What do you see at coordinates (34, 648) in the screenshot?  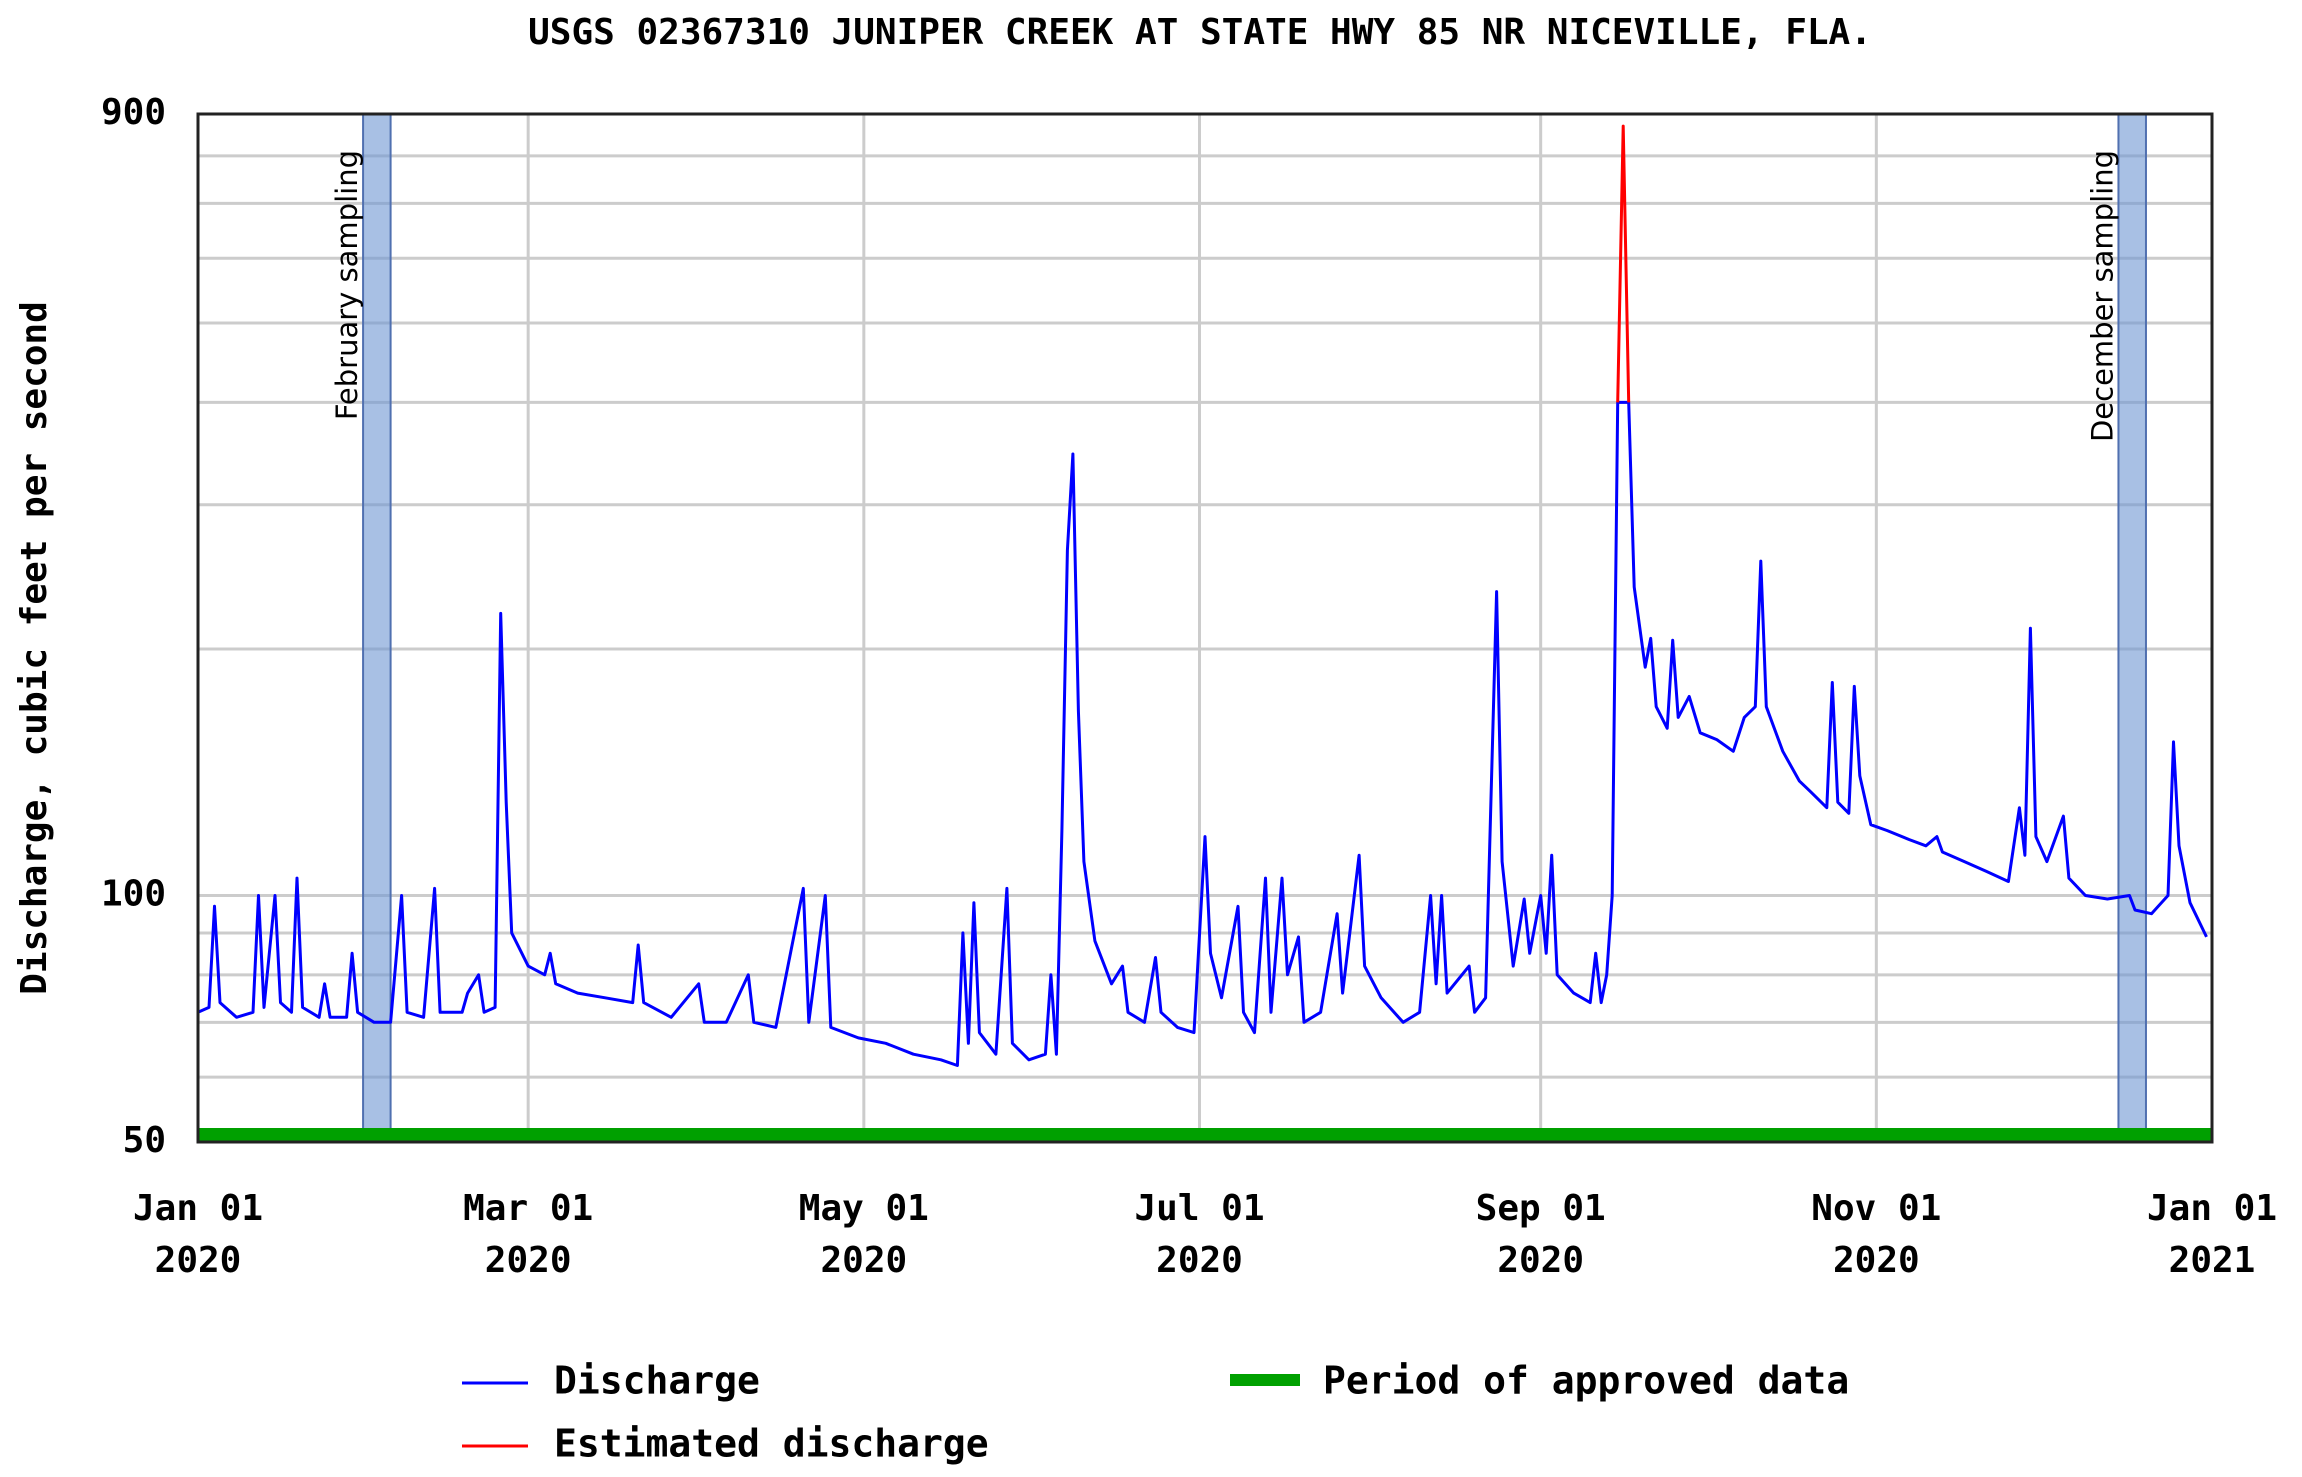 I see `y-axis-label: Discharge, cubic feet per second` at bounding box center [34, 648].